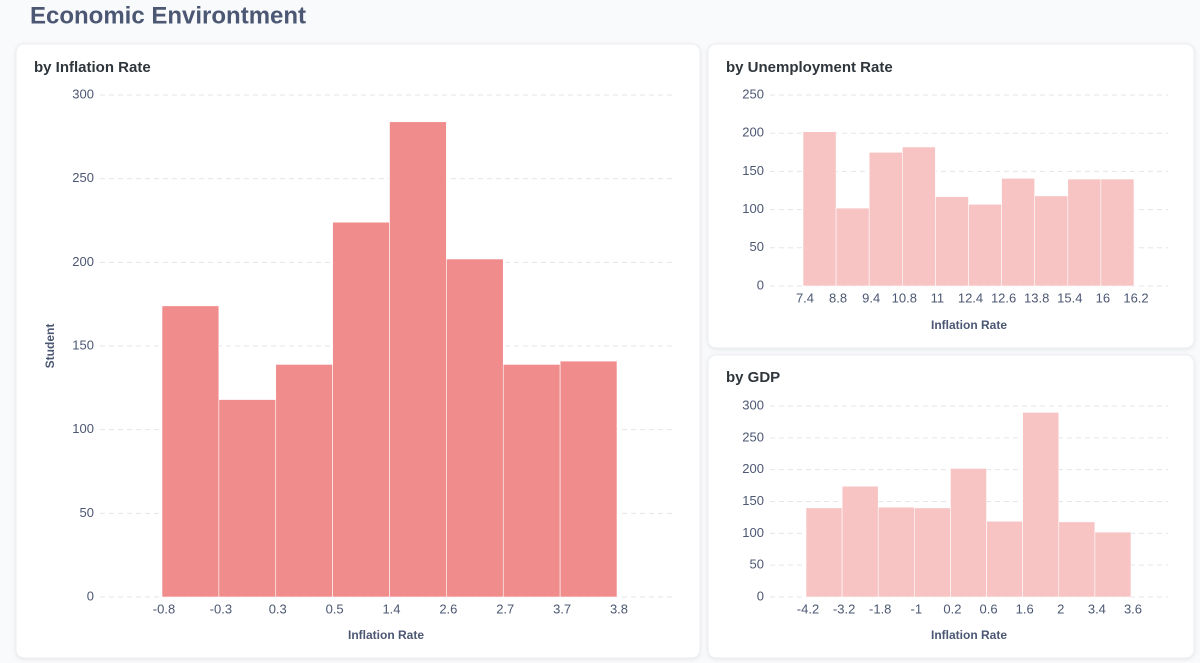 The width and height of the screenshot is (1200, 663). What do you see at coordinates (1003, 297) in the screenshot?
I see `x-tick-label: 12.6` at bounding box center [1003, 297].